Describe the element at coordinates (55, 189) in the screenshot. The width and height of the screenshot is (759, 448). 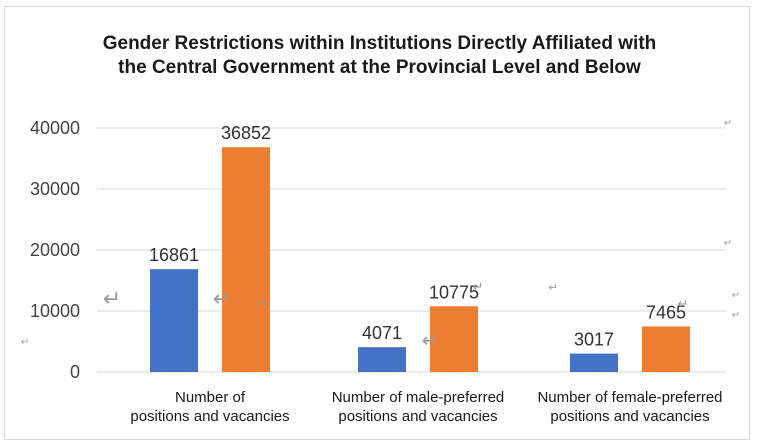
I see `y-tick-label: 30000` at that location.